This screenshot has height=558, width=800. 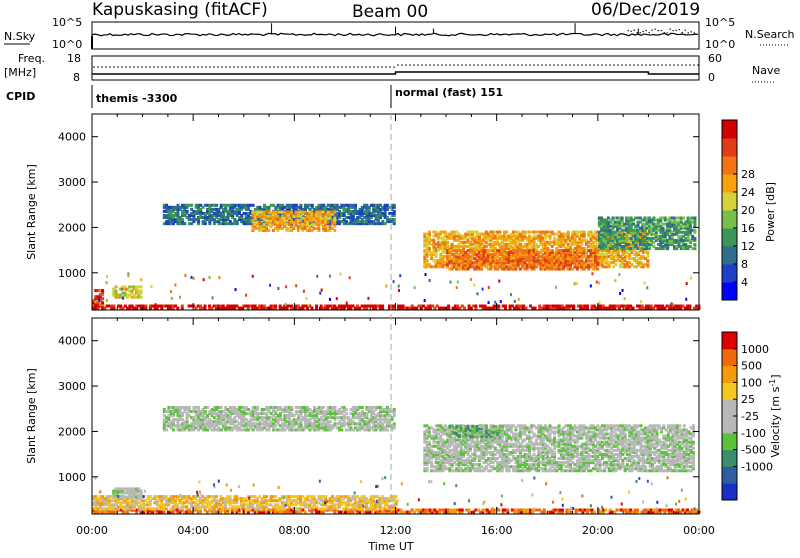 What do you see at coordinates (395, 35) in the screenshot?
I see `nsky-strip` at bounding box center [395, 35].